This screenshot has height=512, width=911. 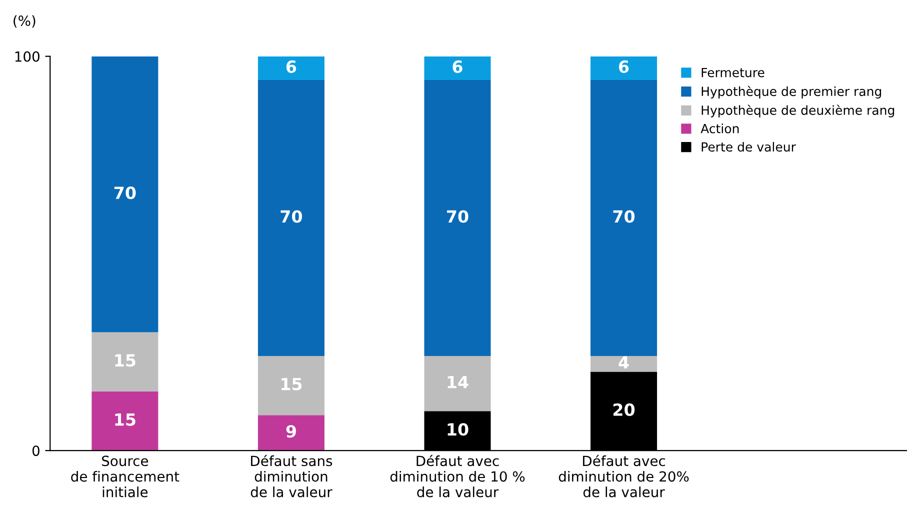 What do you see at coordinates (458, 429) in the screenshot?
I see `data-label: 10` at bounding box center [458, 429].